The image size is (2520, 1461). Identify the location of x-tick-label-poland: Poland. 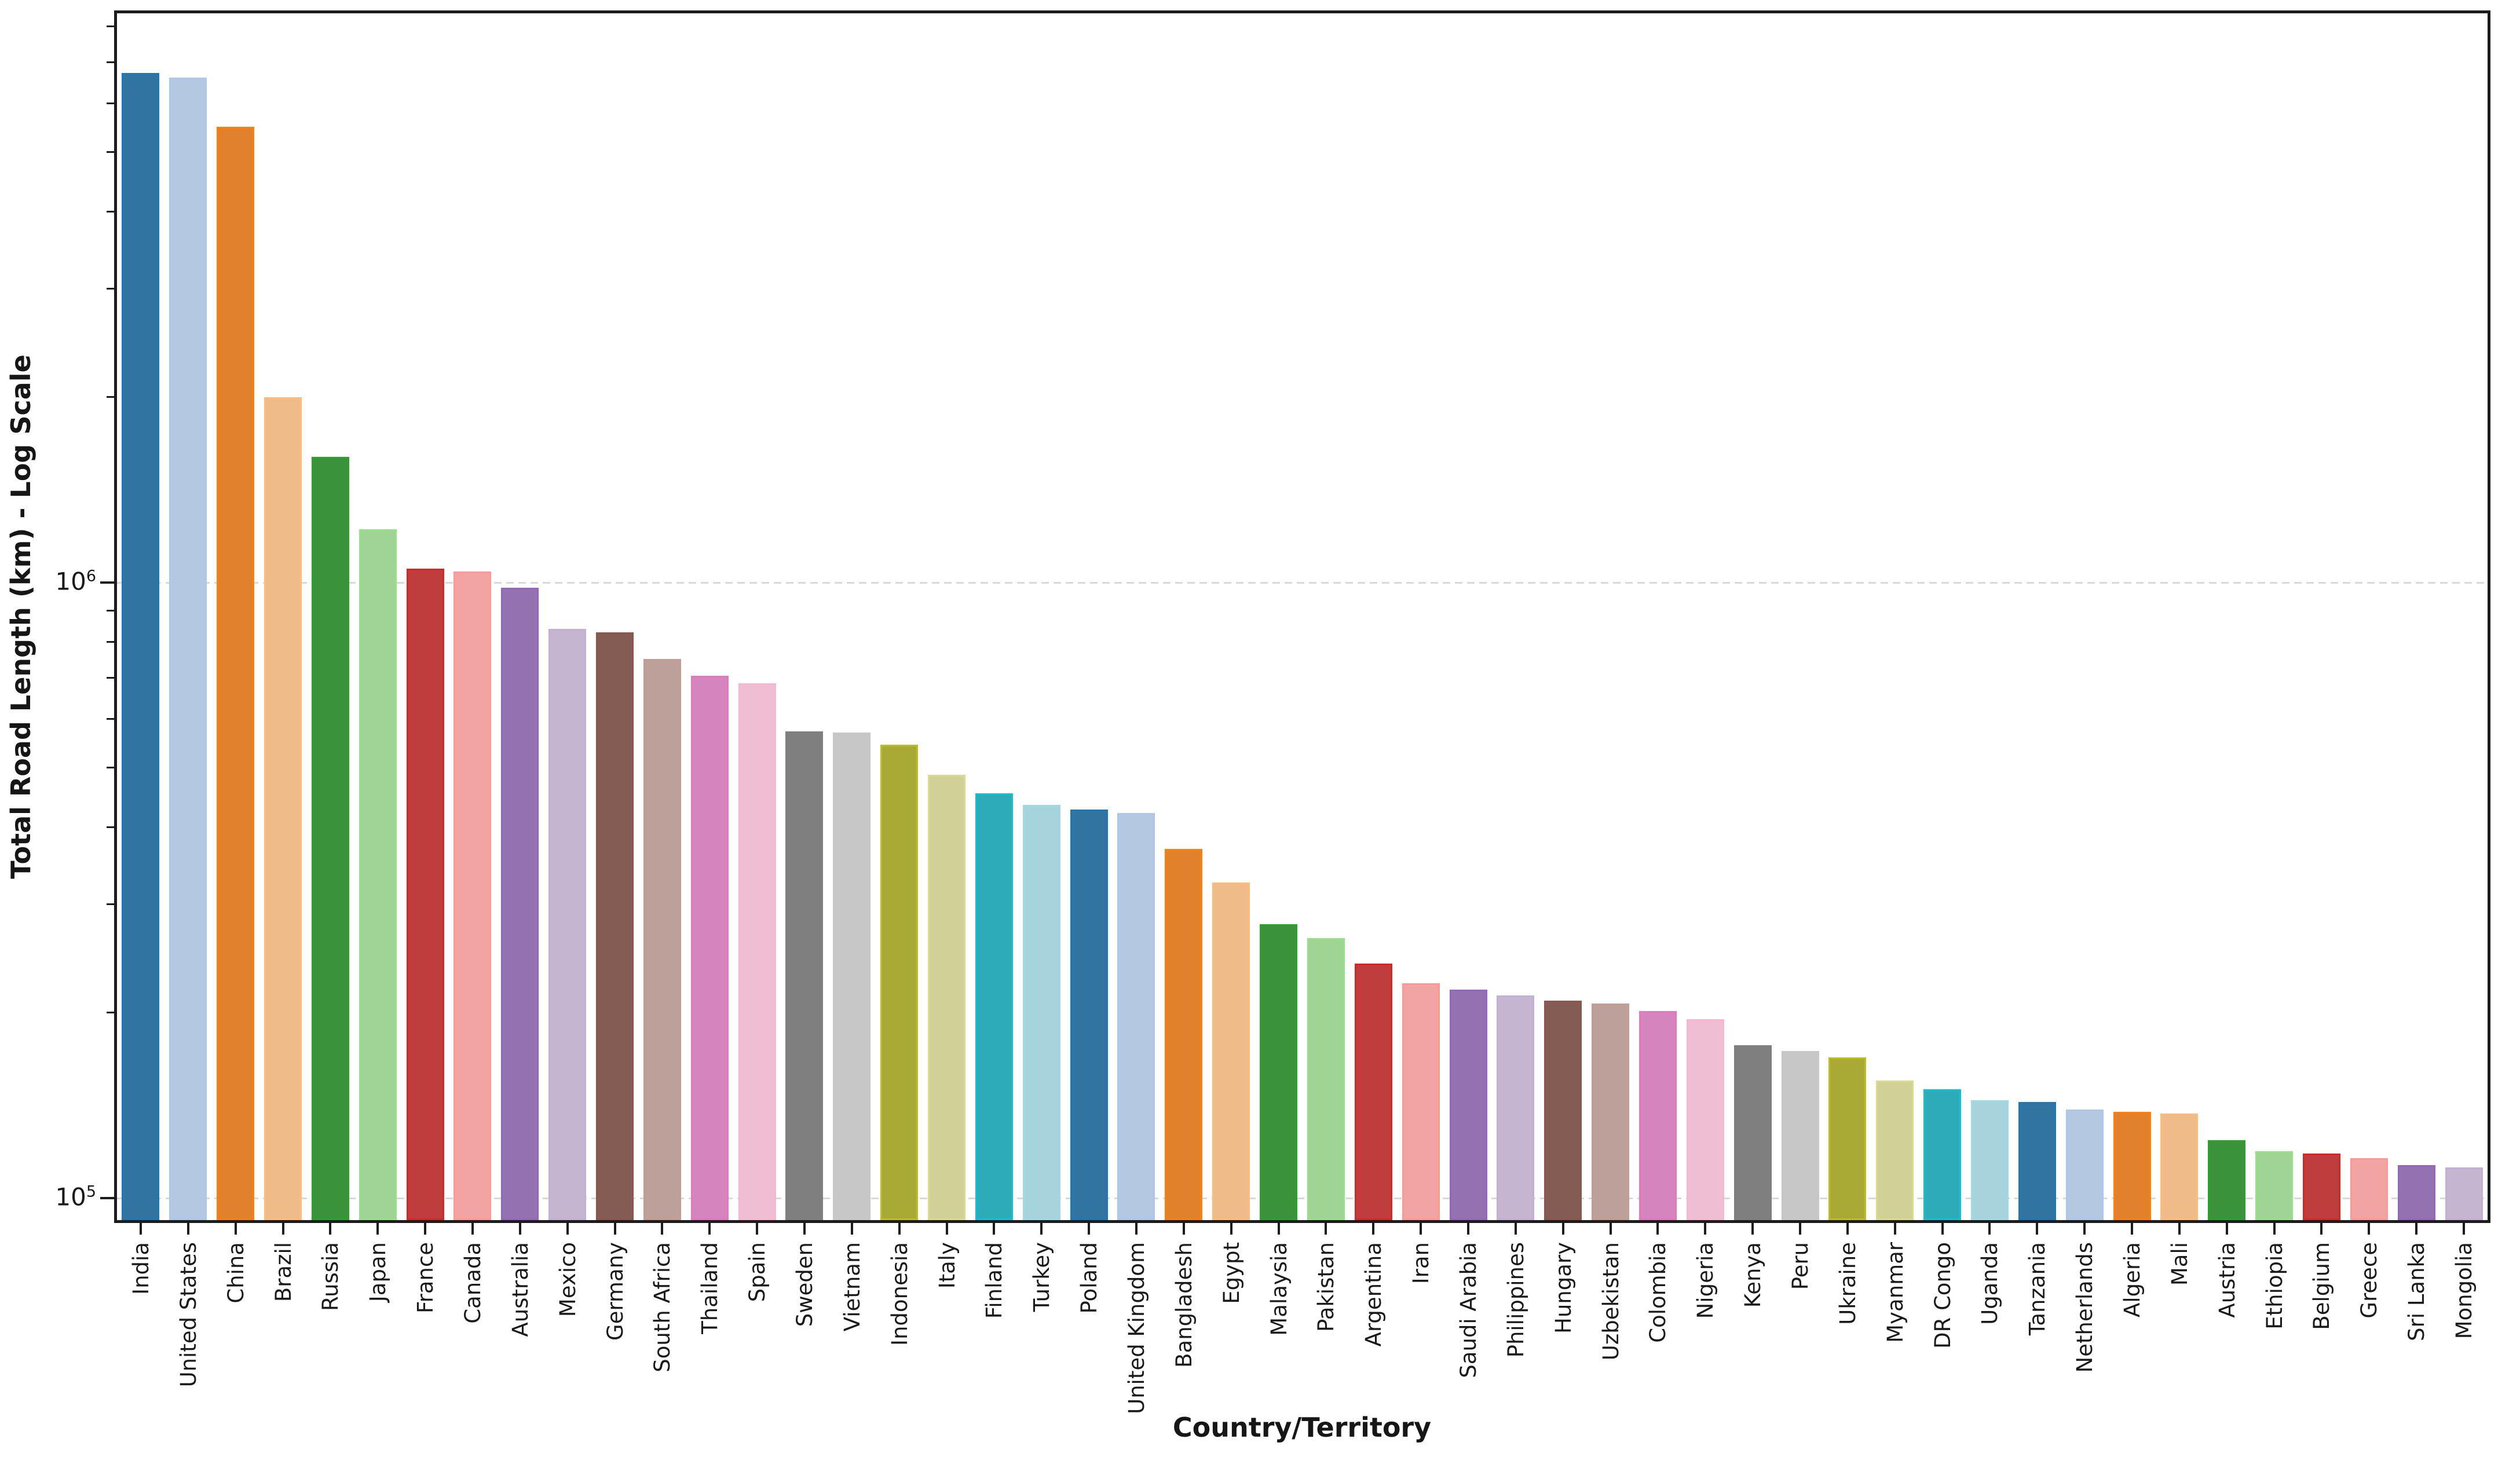
(1089, 1278).